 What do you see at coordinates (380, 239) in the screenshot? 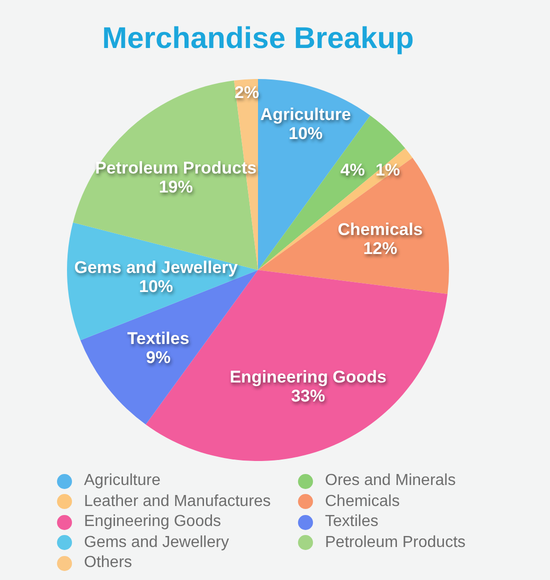
I see `data-label: Chemicals 12%` at bounding box center [380, 239].